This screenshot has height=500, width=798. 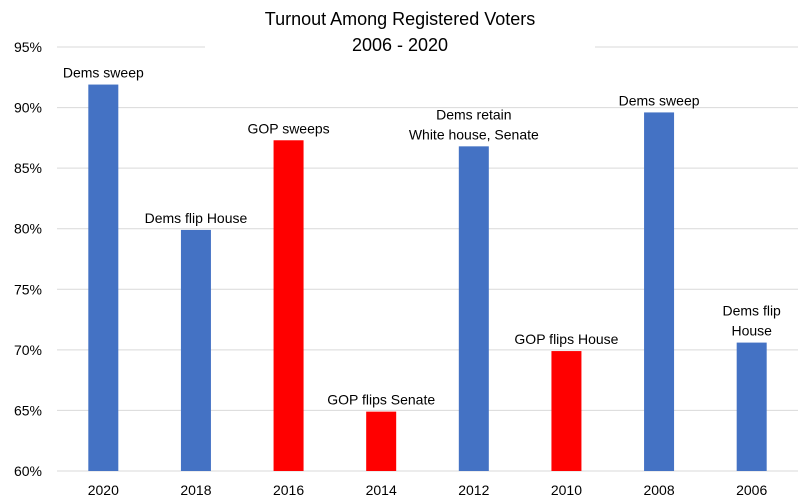 I want to click on bar-annotation: Dems flip House, so click(x=196, y=218).